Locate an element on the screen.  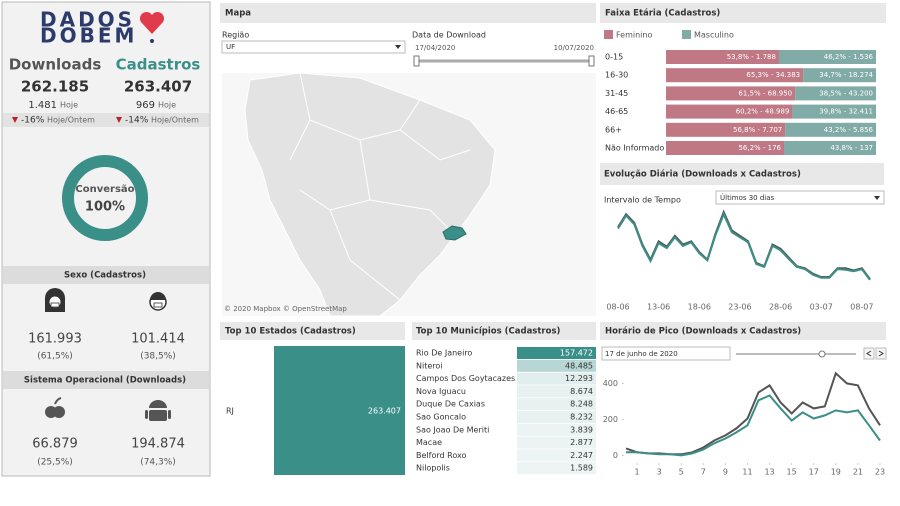
next-button is located at coordinates (881, 353).